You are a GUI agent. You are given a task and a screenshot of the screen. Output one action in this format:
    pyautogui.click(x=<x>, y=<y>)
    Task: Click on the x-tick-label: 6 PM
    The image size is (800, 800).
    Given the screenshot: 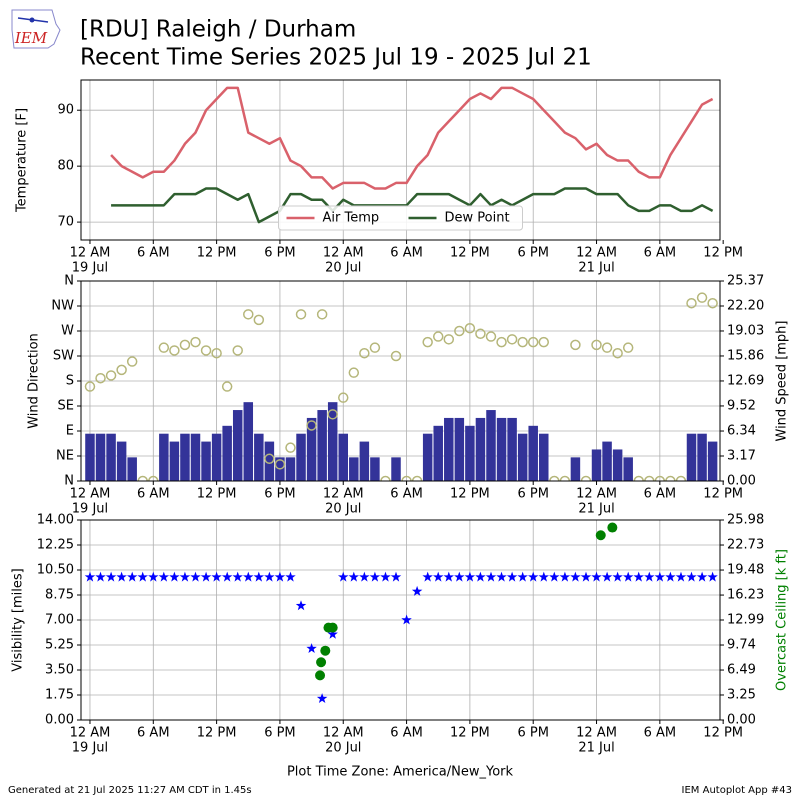 What is the action you would take?
    pyautogui.click(x=279, y=494)
    